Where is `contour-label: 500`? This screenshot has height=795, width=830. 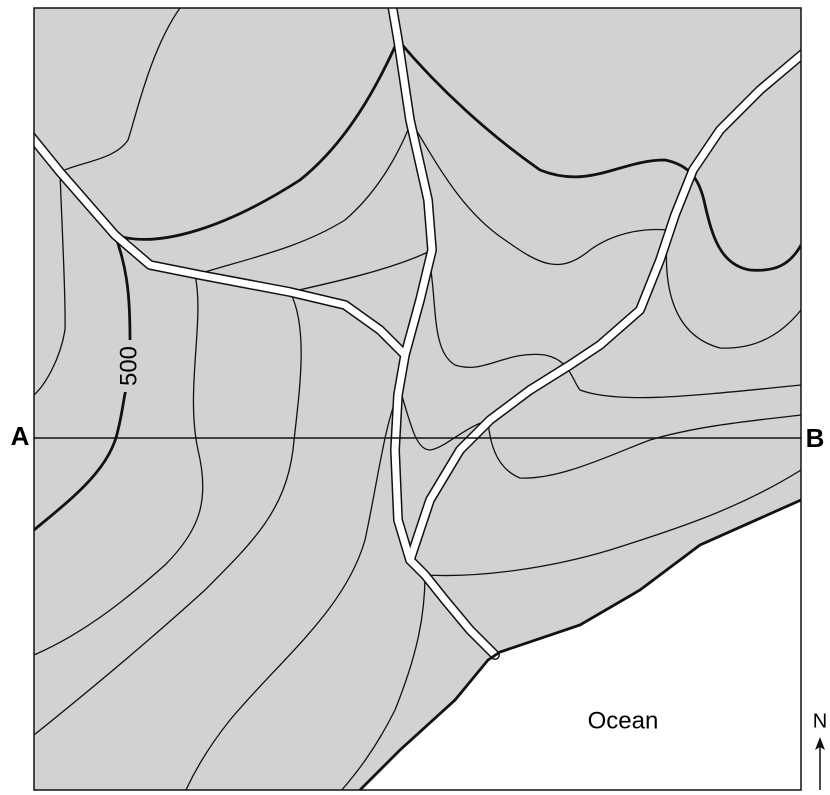
contour-label: 500 is located at coordinates (128, 366).